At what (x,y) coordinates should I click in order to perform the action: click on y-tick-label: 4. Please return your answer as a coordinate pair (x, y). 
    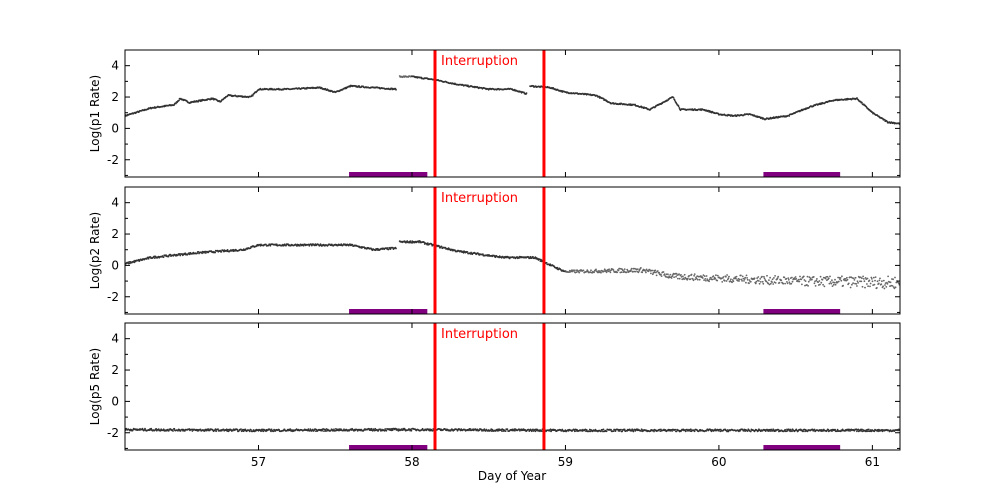
    Looking at the image, I should click on (115, 203).